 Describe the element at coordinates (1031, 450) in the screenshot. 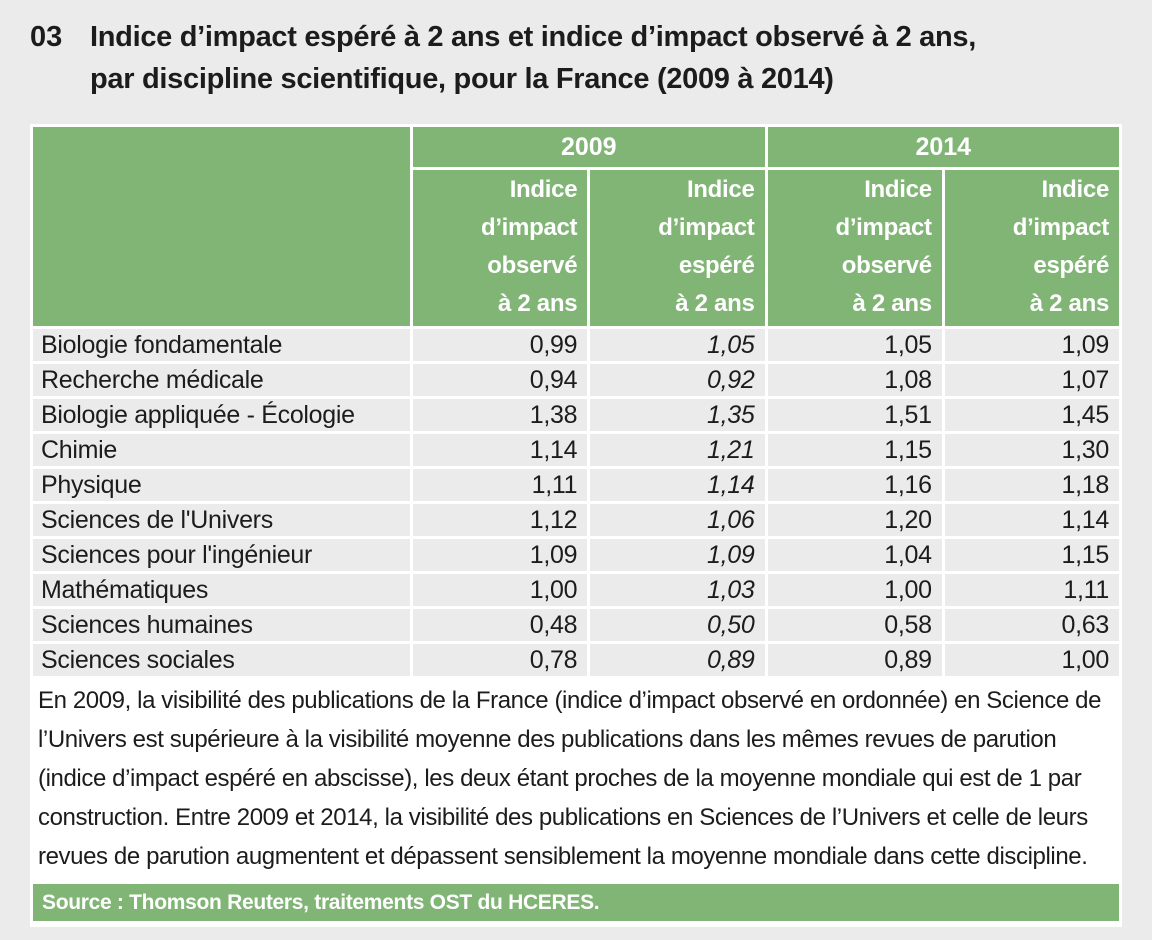

I see `cell-value: 1,30` at that location.